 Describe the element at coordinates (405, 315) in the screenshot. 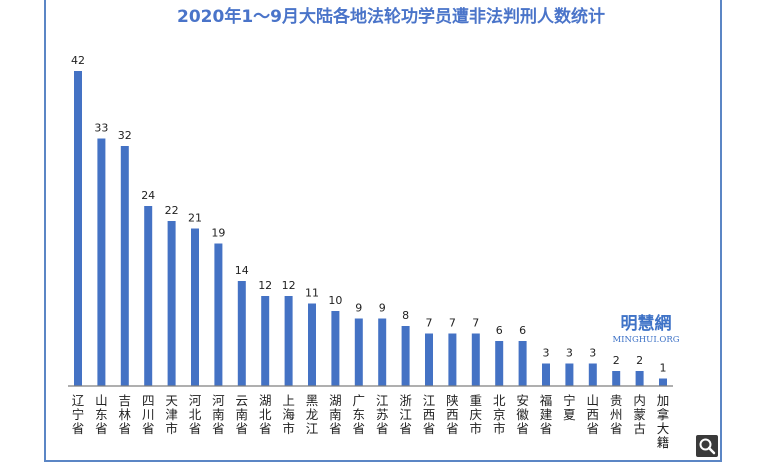

I see `value-label-14: 8` at that location.